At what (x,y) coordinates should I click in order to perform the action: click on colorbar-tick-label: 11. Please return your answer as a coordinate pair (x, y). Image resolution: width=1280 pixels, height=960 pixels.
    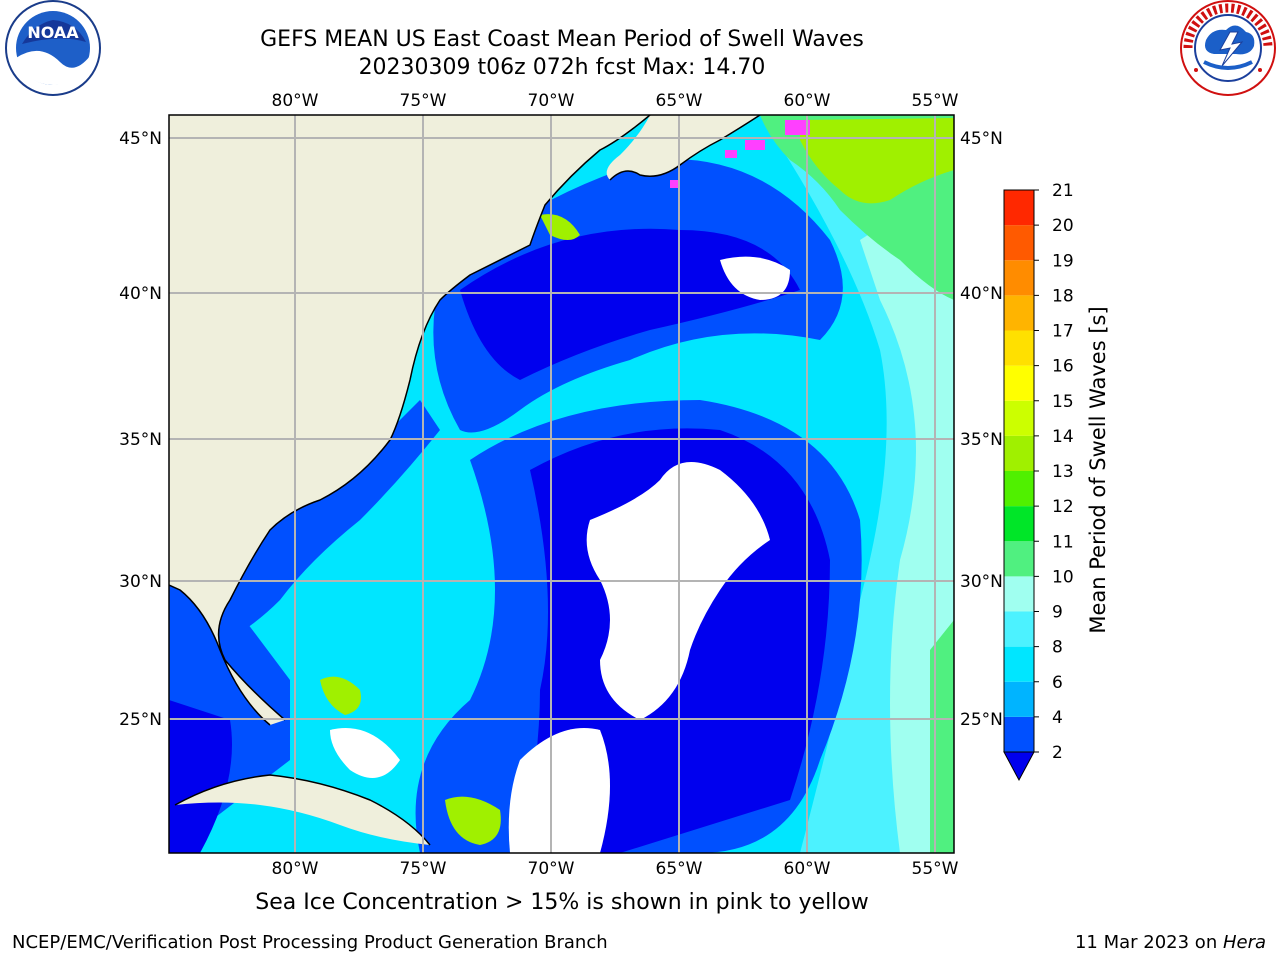
    Looking at the image, I should click on (1063, 542).